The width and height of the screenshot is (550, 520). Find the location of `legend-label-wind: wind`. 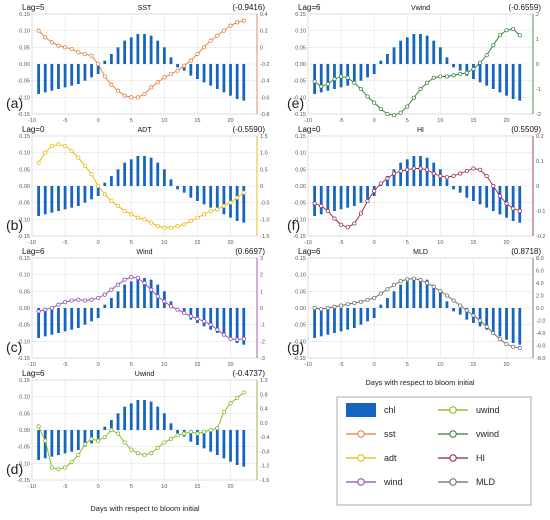

legend-label-wind: wind is located at coordinates (393, 482).